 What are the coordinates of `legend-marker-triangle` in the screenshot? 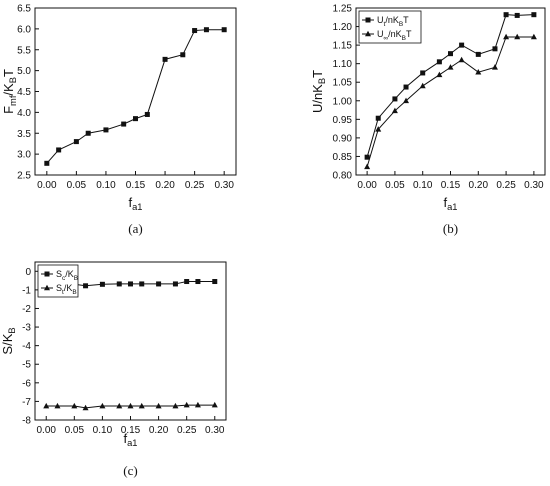 It's located at (368, 33).